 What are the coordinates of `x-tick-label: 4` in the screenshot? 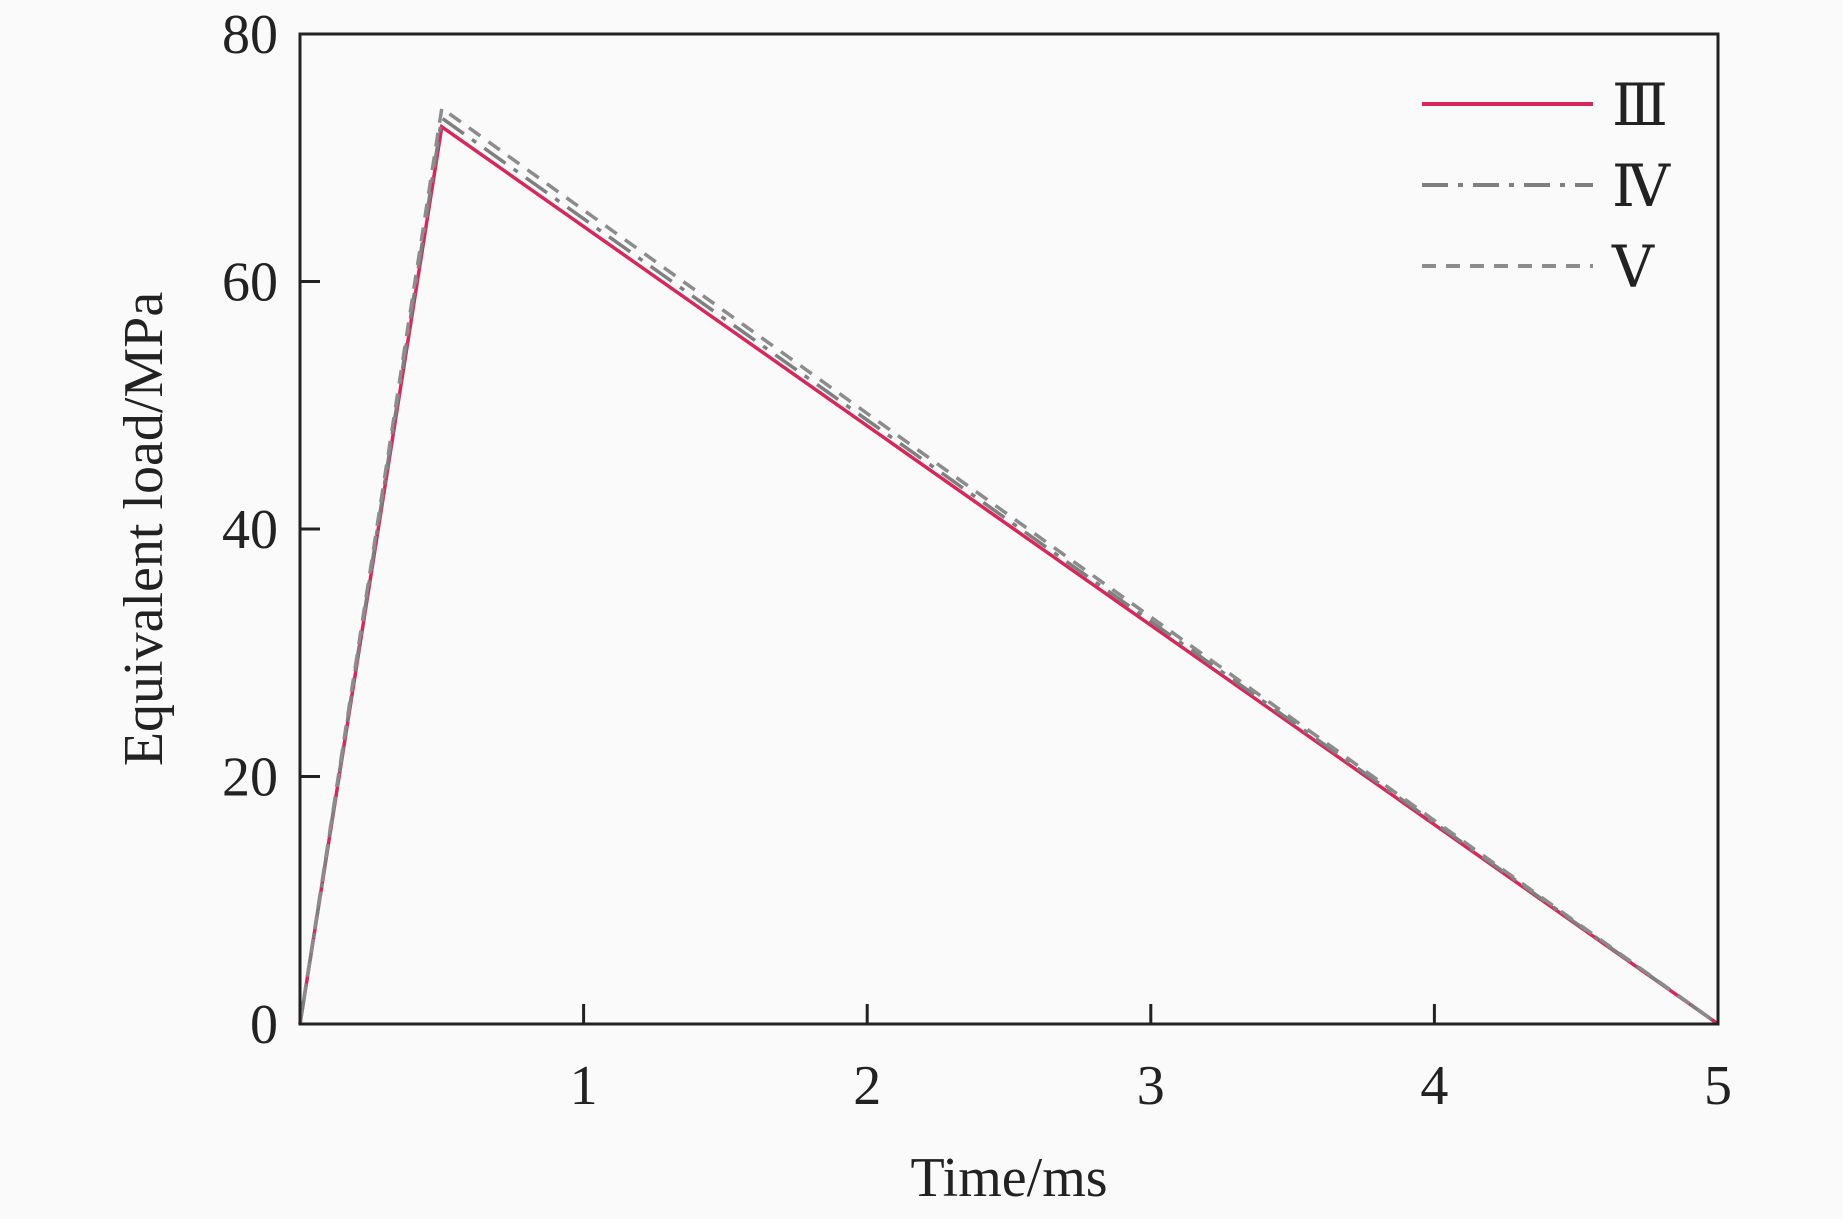 It's located at (1434, 1086).